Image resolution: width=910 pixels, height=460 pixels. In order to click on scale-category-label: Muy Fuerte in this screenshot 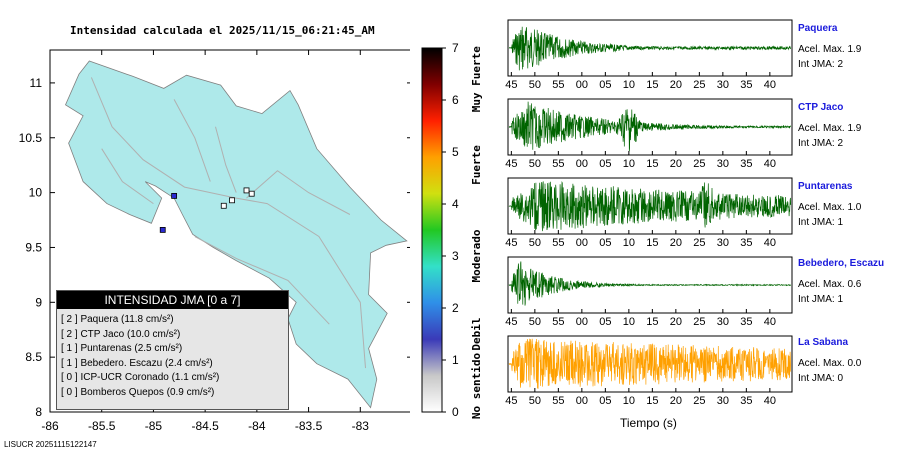, I will do `click(476, 79)`.